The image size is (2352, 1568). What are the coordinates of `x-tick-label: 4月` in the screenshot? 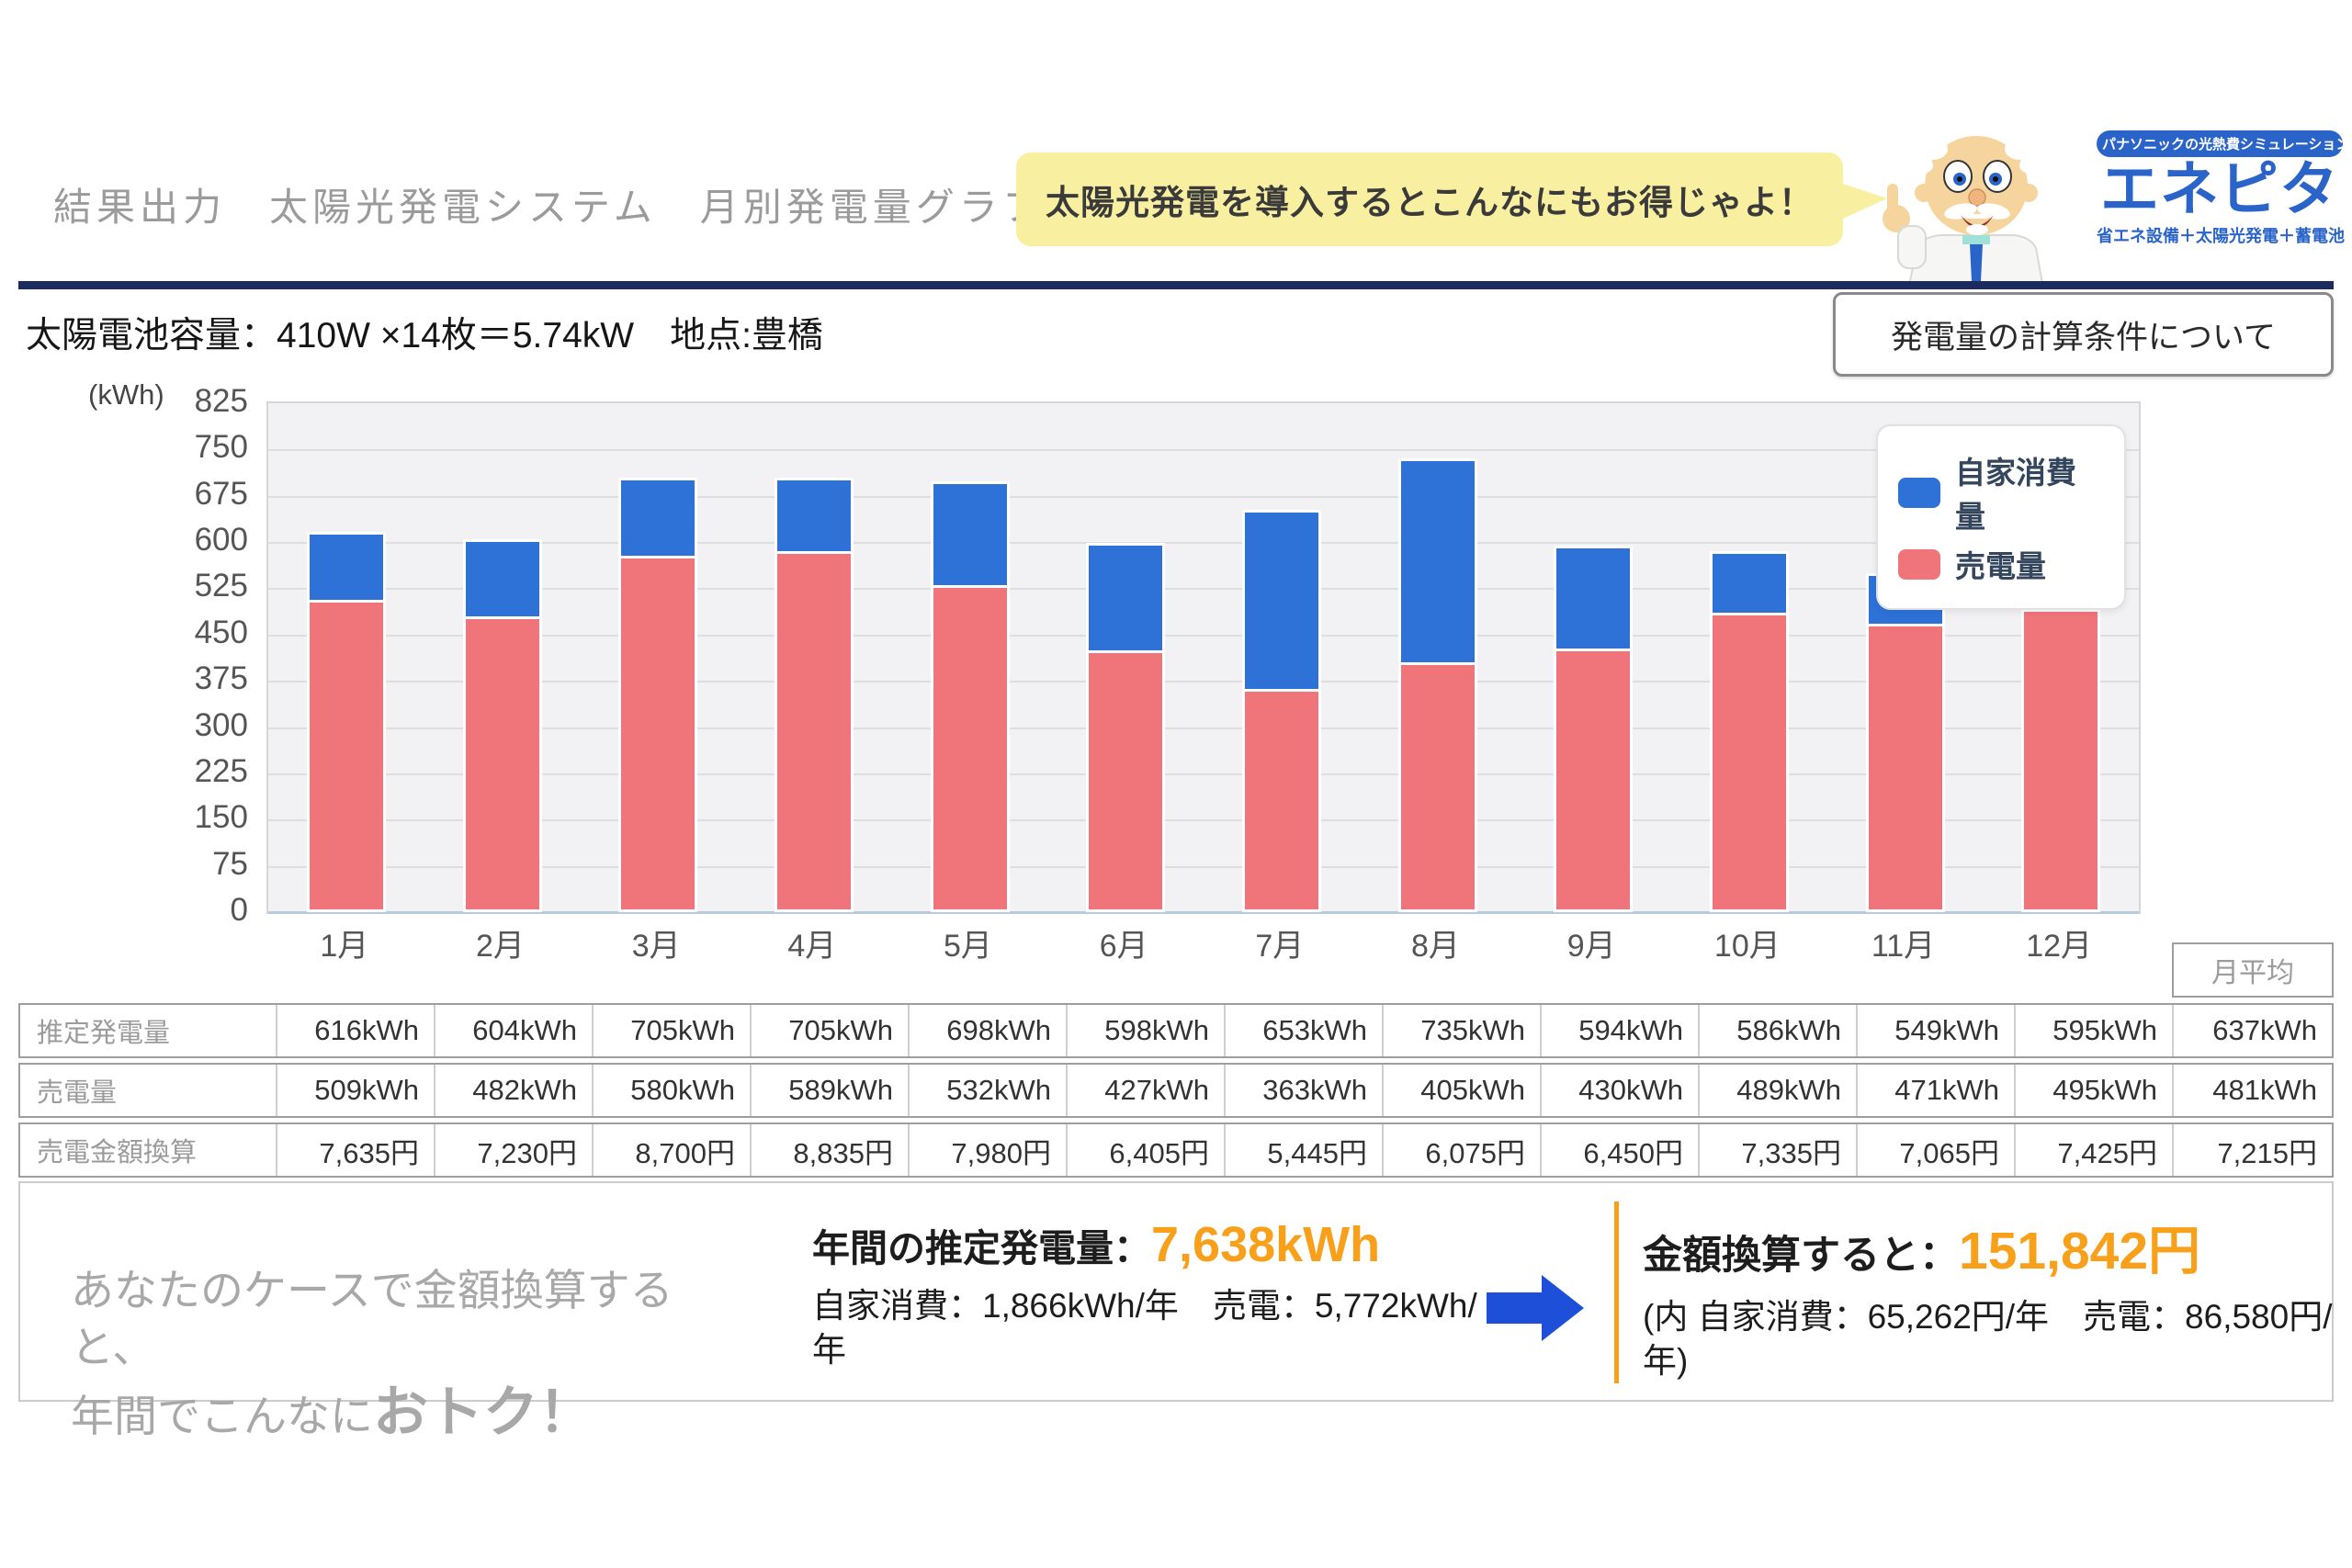 It's located at (812, 947).